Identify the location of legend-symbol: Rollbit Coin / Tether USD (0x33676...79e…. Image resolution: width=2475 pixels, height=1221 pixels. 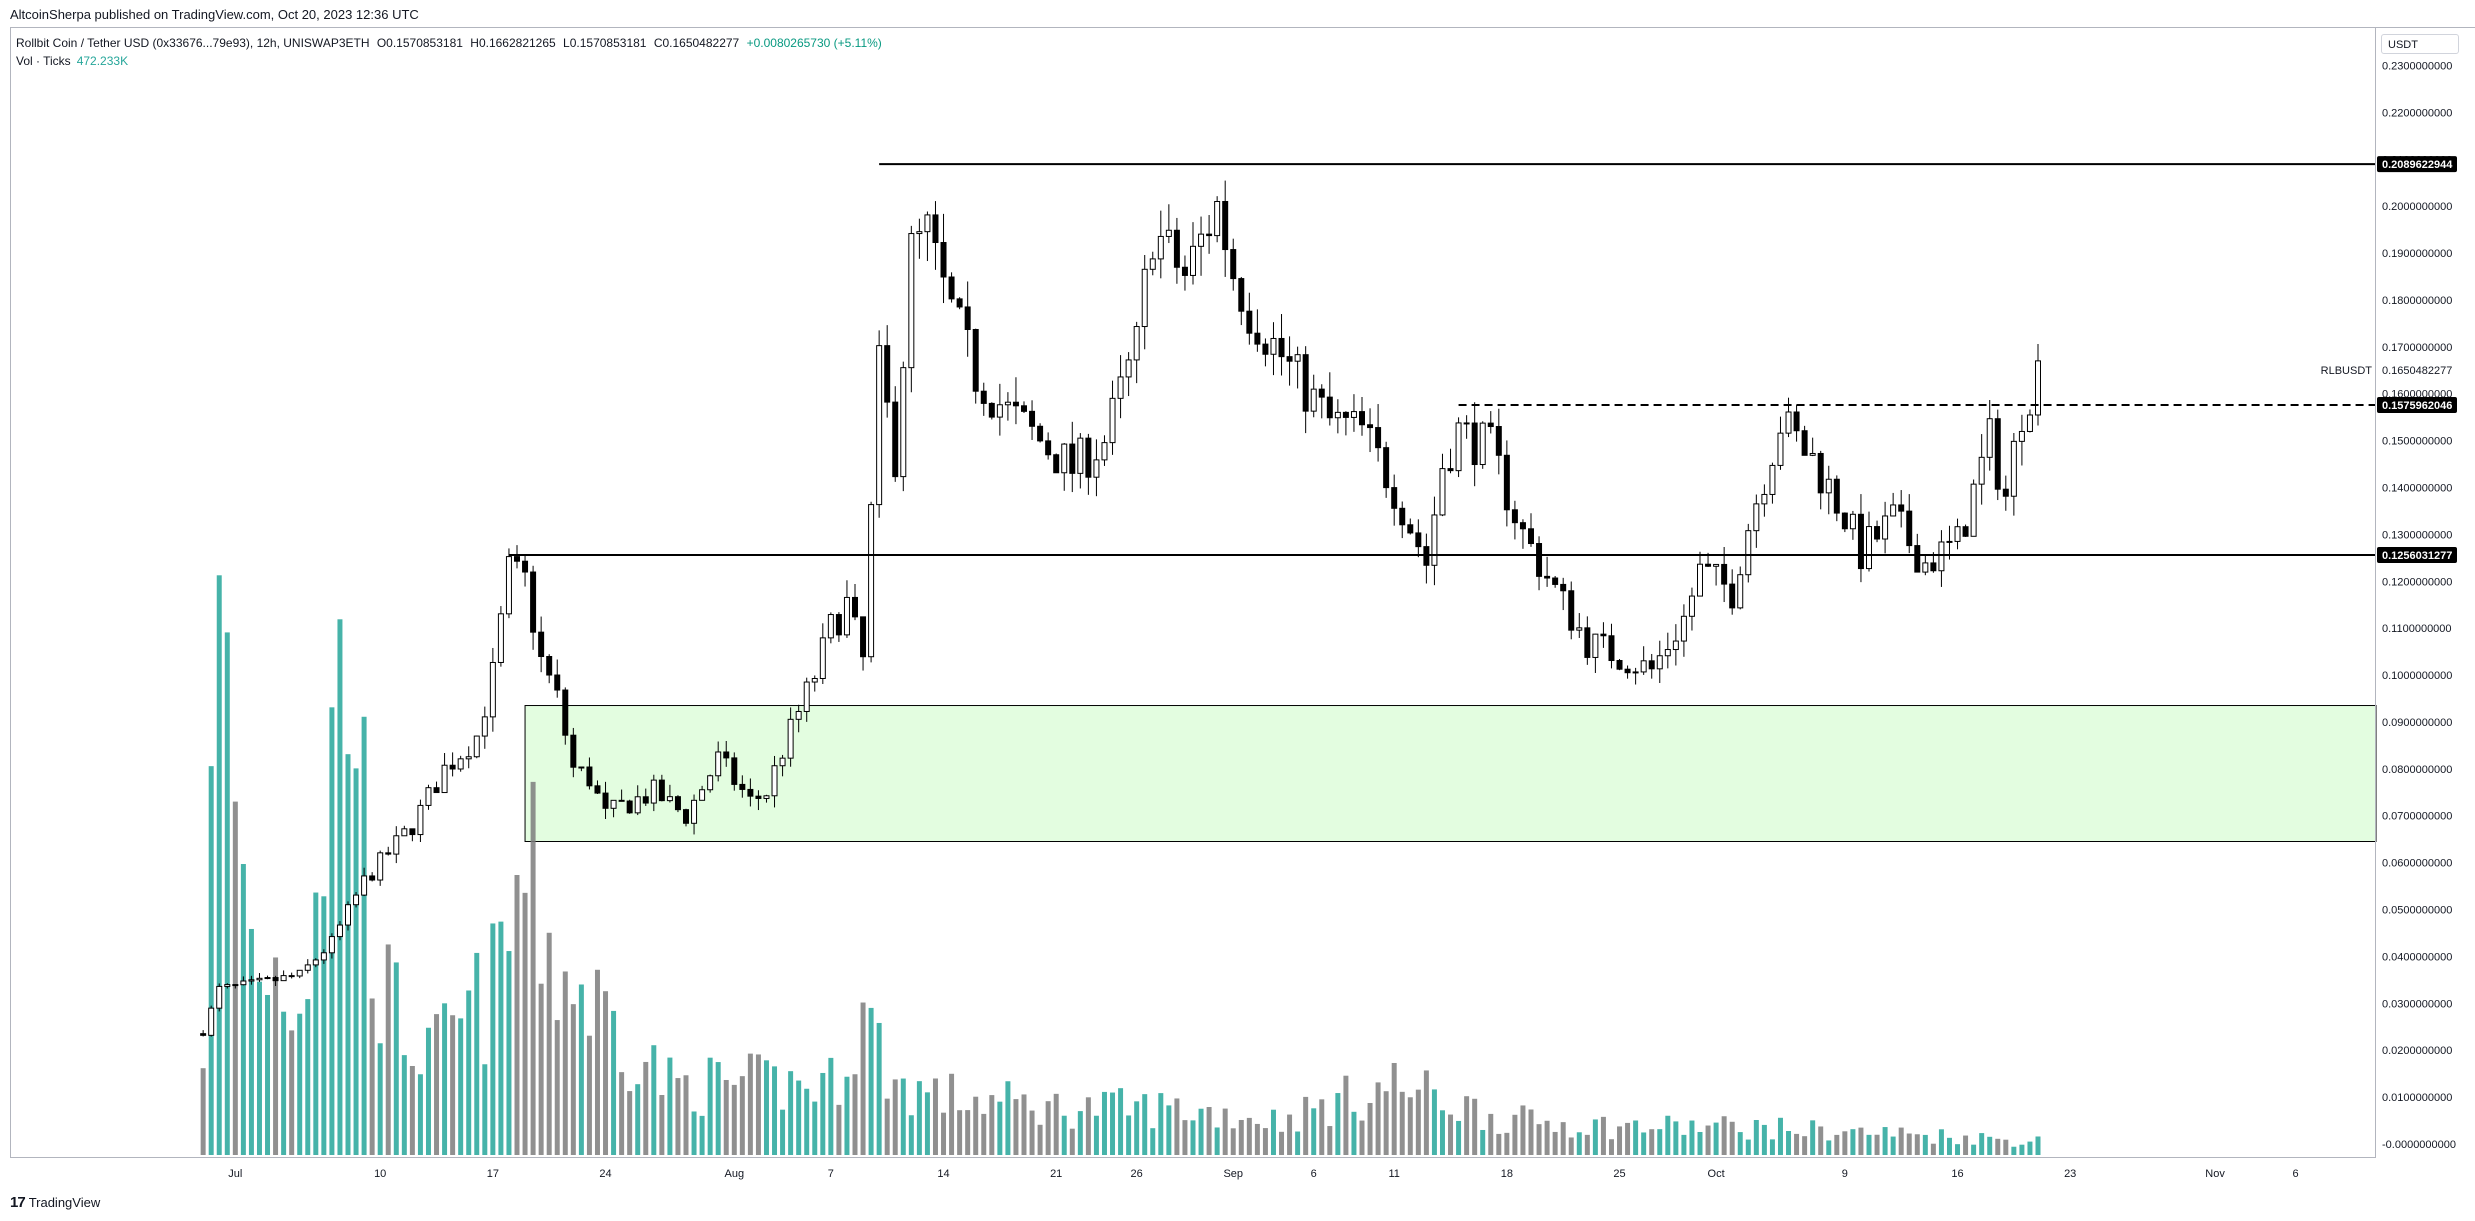
(193, 43).